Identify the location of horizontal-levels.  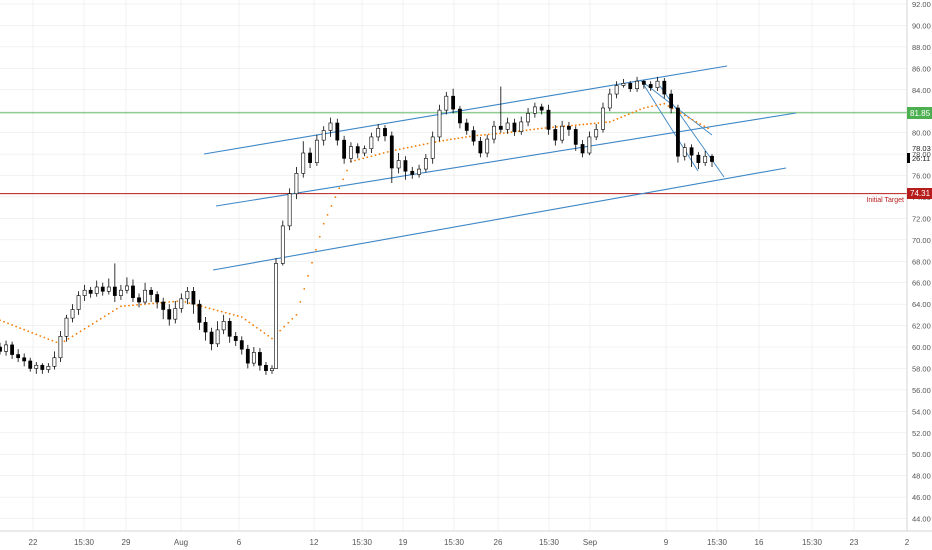
(453, 153).